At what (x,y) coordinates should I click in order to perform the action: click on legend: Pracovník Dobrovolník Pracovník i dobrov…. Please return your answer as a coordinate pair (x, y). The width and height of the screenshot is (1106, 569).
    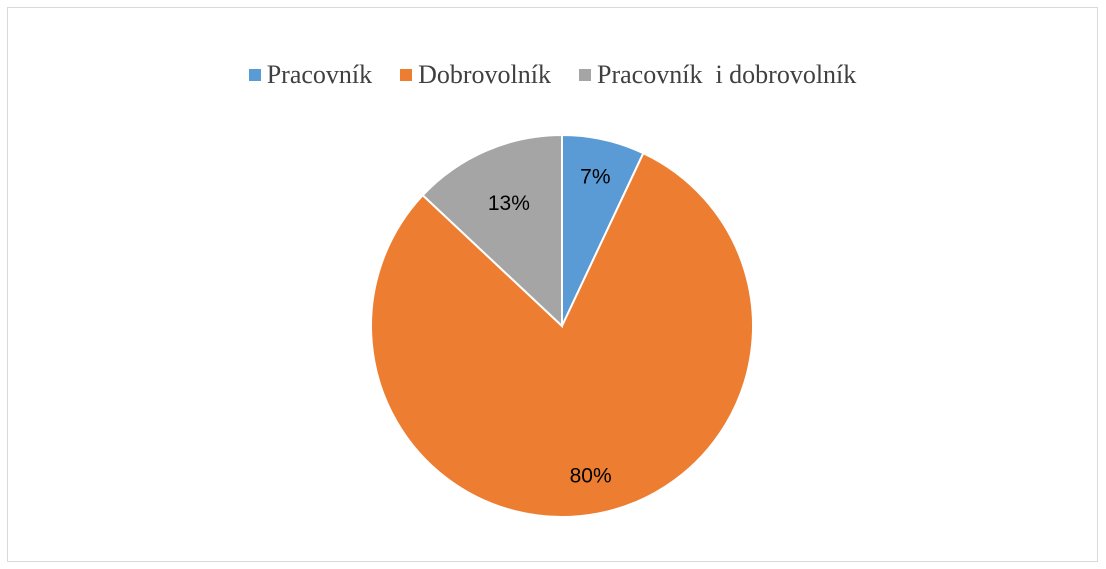
    Looking at the image, I should click on (552, 75).